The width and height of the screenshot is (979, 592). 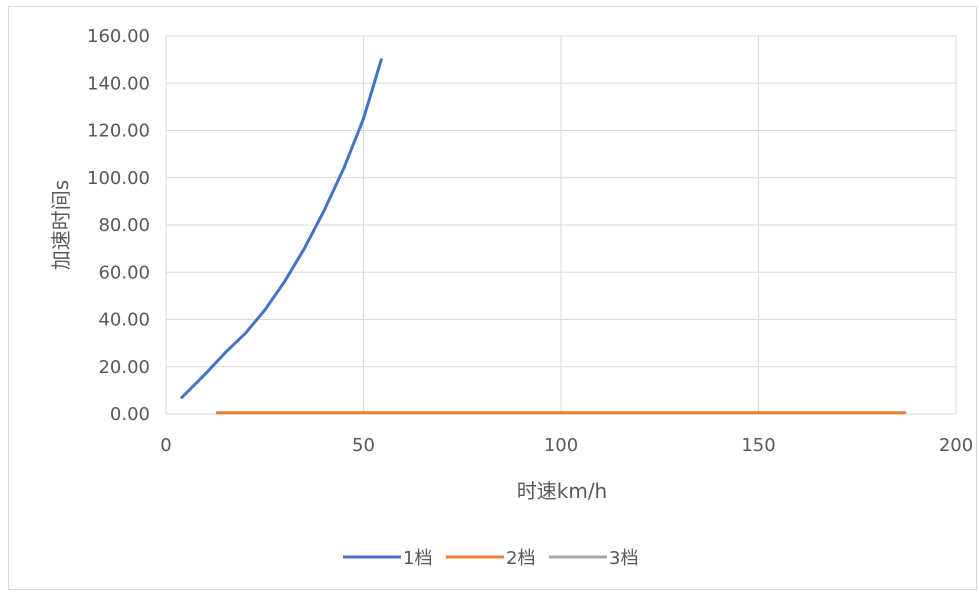 I want to click on x-axis-title: 时速km/h, so click(x=562, y=491).